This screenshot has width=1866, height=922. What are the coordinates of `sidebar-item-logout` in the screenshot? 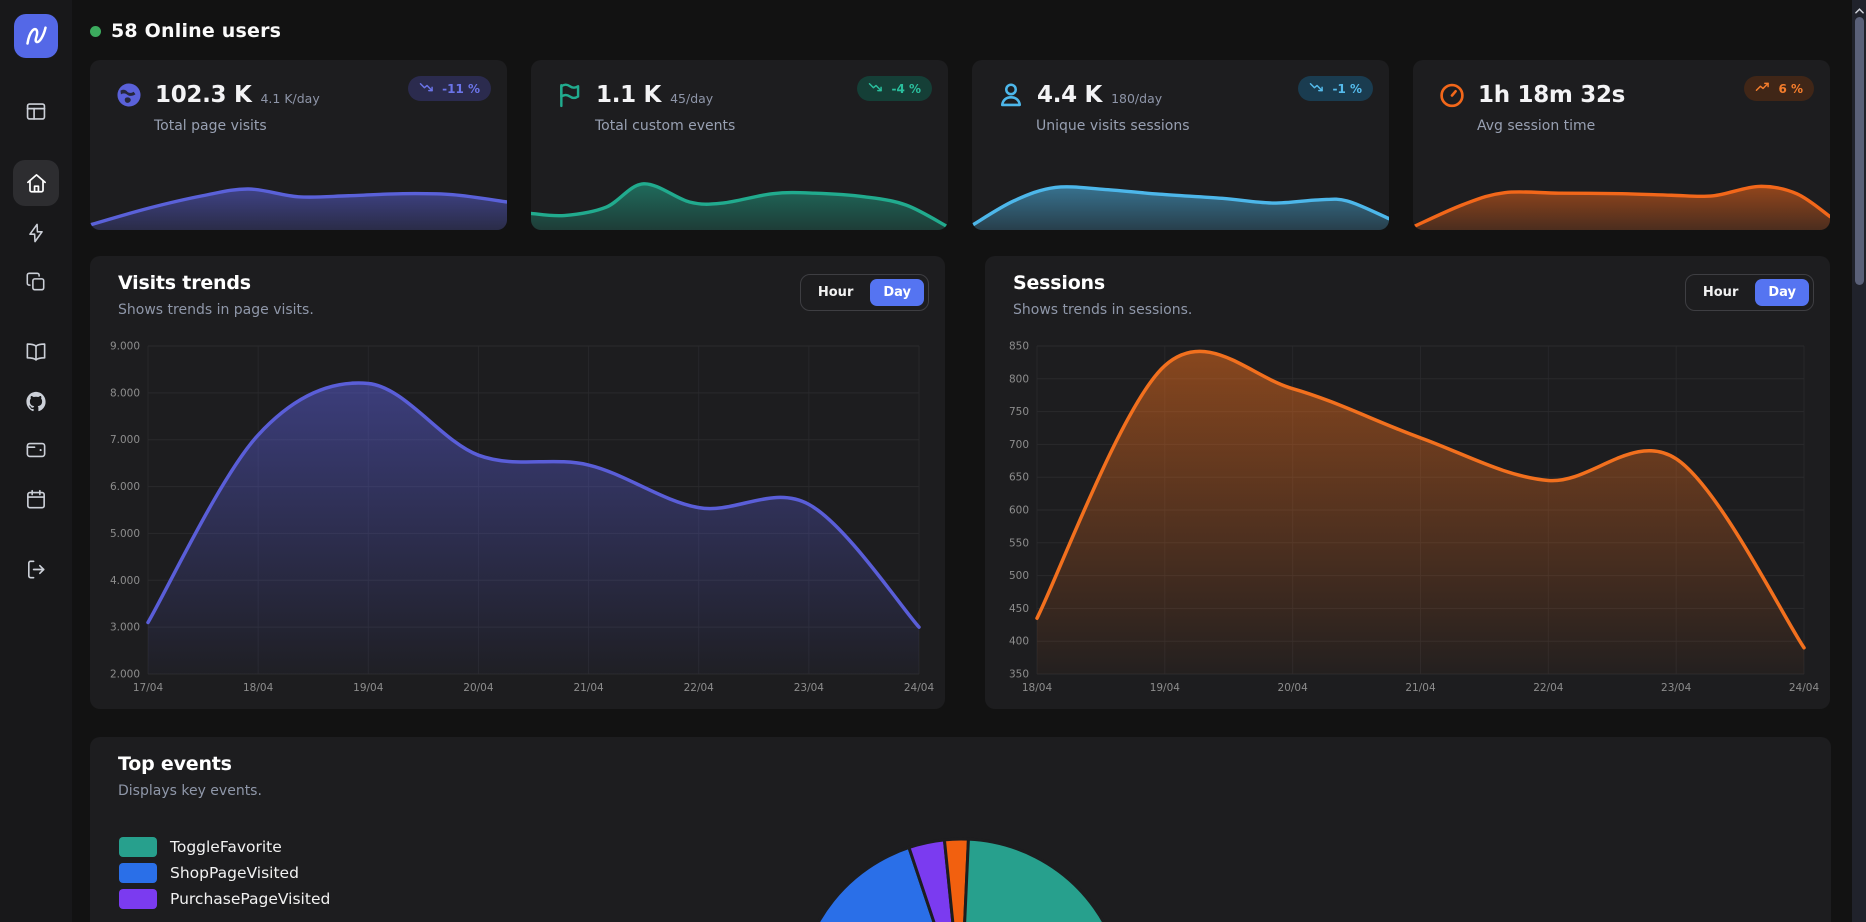 It's located at (36, 569).